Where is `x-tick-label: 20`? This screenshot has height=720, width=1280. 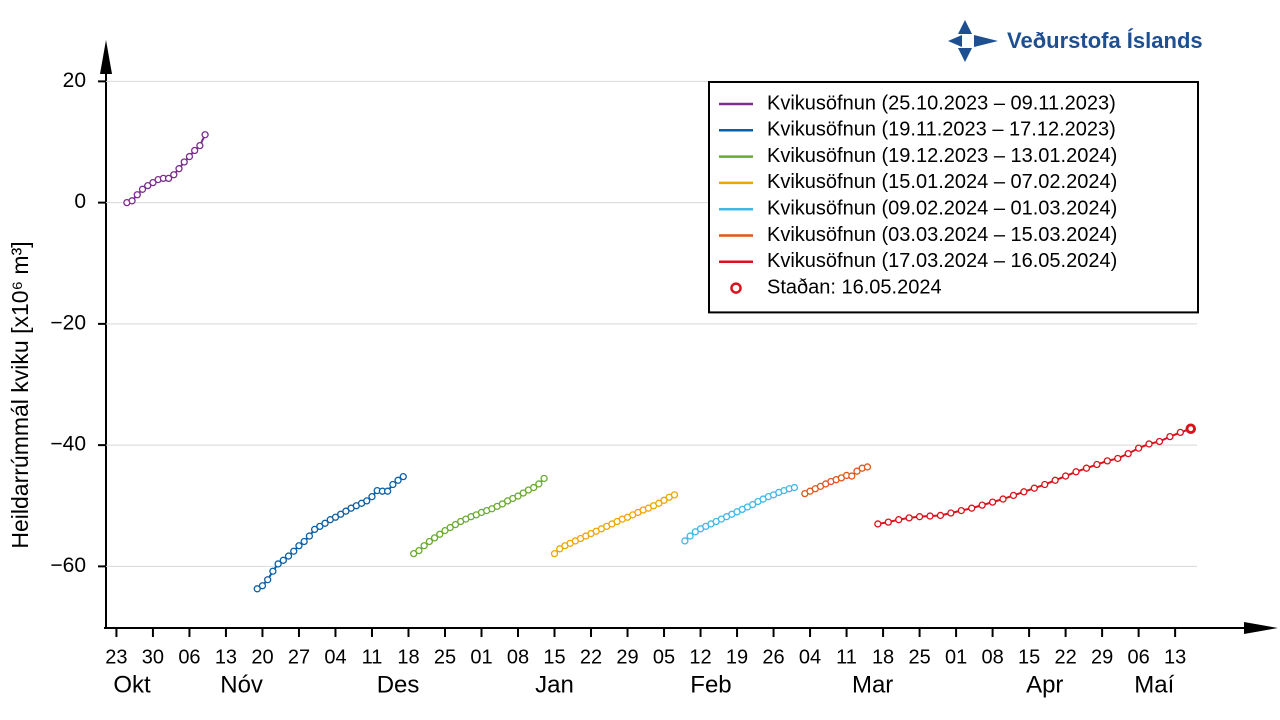 x-tick-label: 20 is located at coordinates (262, 657).